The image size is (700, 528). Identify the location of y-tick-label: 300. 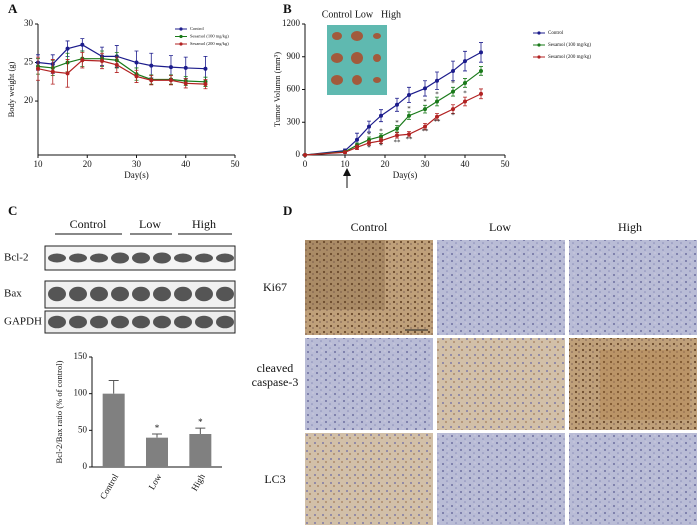
(294, 121).